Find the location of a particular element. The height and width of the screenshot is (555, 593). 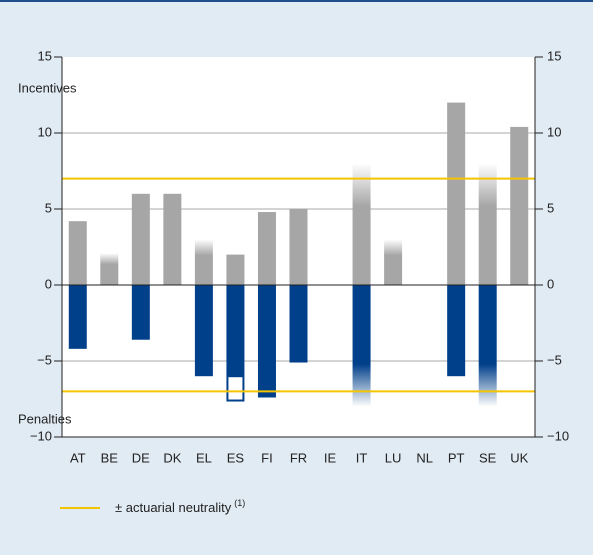

legend-text: ± actuarial neutrality is located at coordinates (173, 507).